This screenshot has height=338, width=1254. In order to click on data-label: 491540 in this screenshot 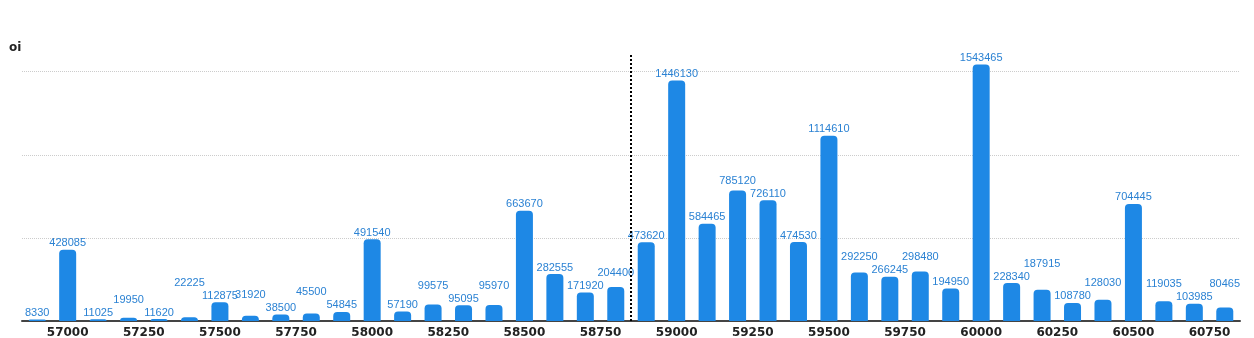, I will do `click(372, 231)`.